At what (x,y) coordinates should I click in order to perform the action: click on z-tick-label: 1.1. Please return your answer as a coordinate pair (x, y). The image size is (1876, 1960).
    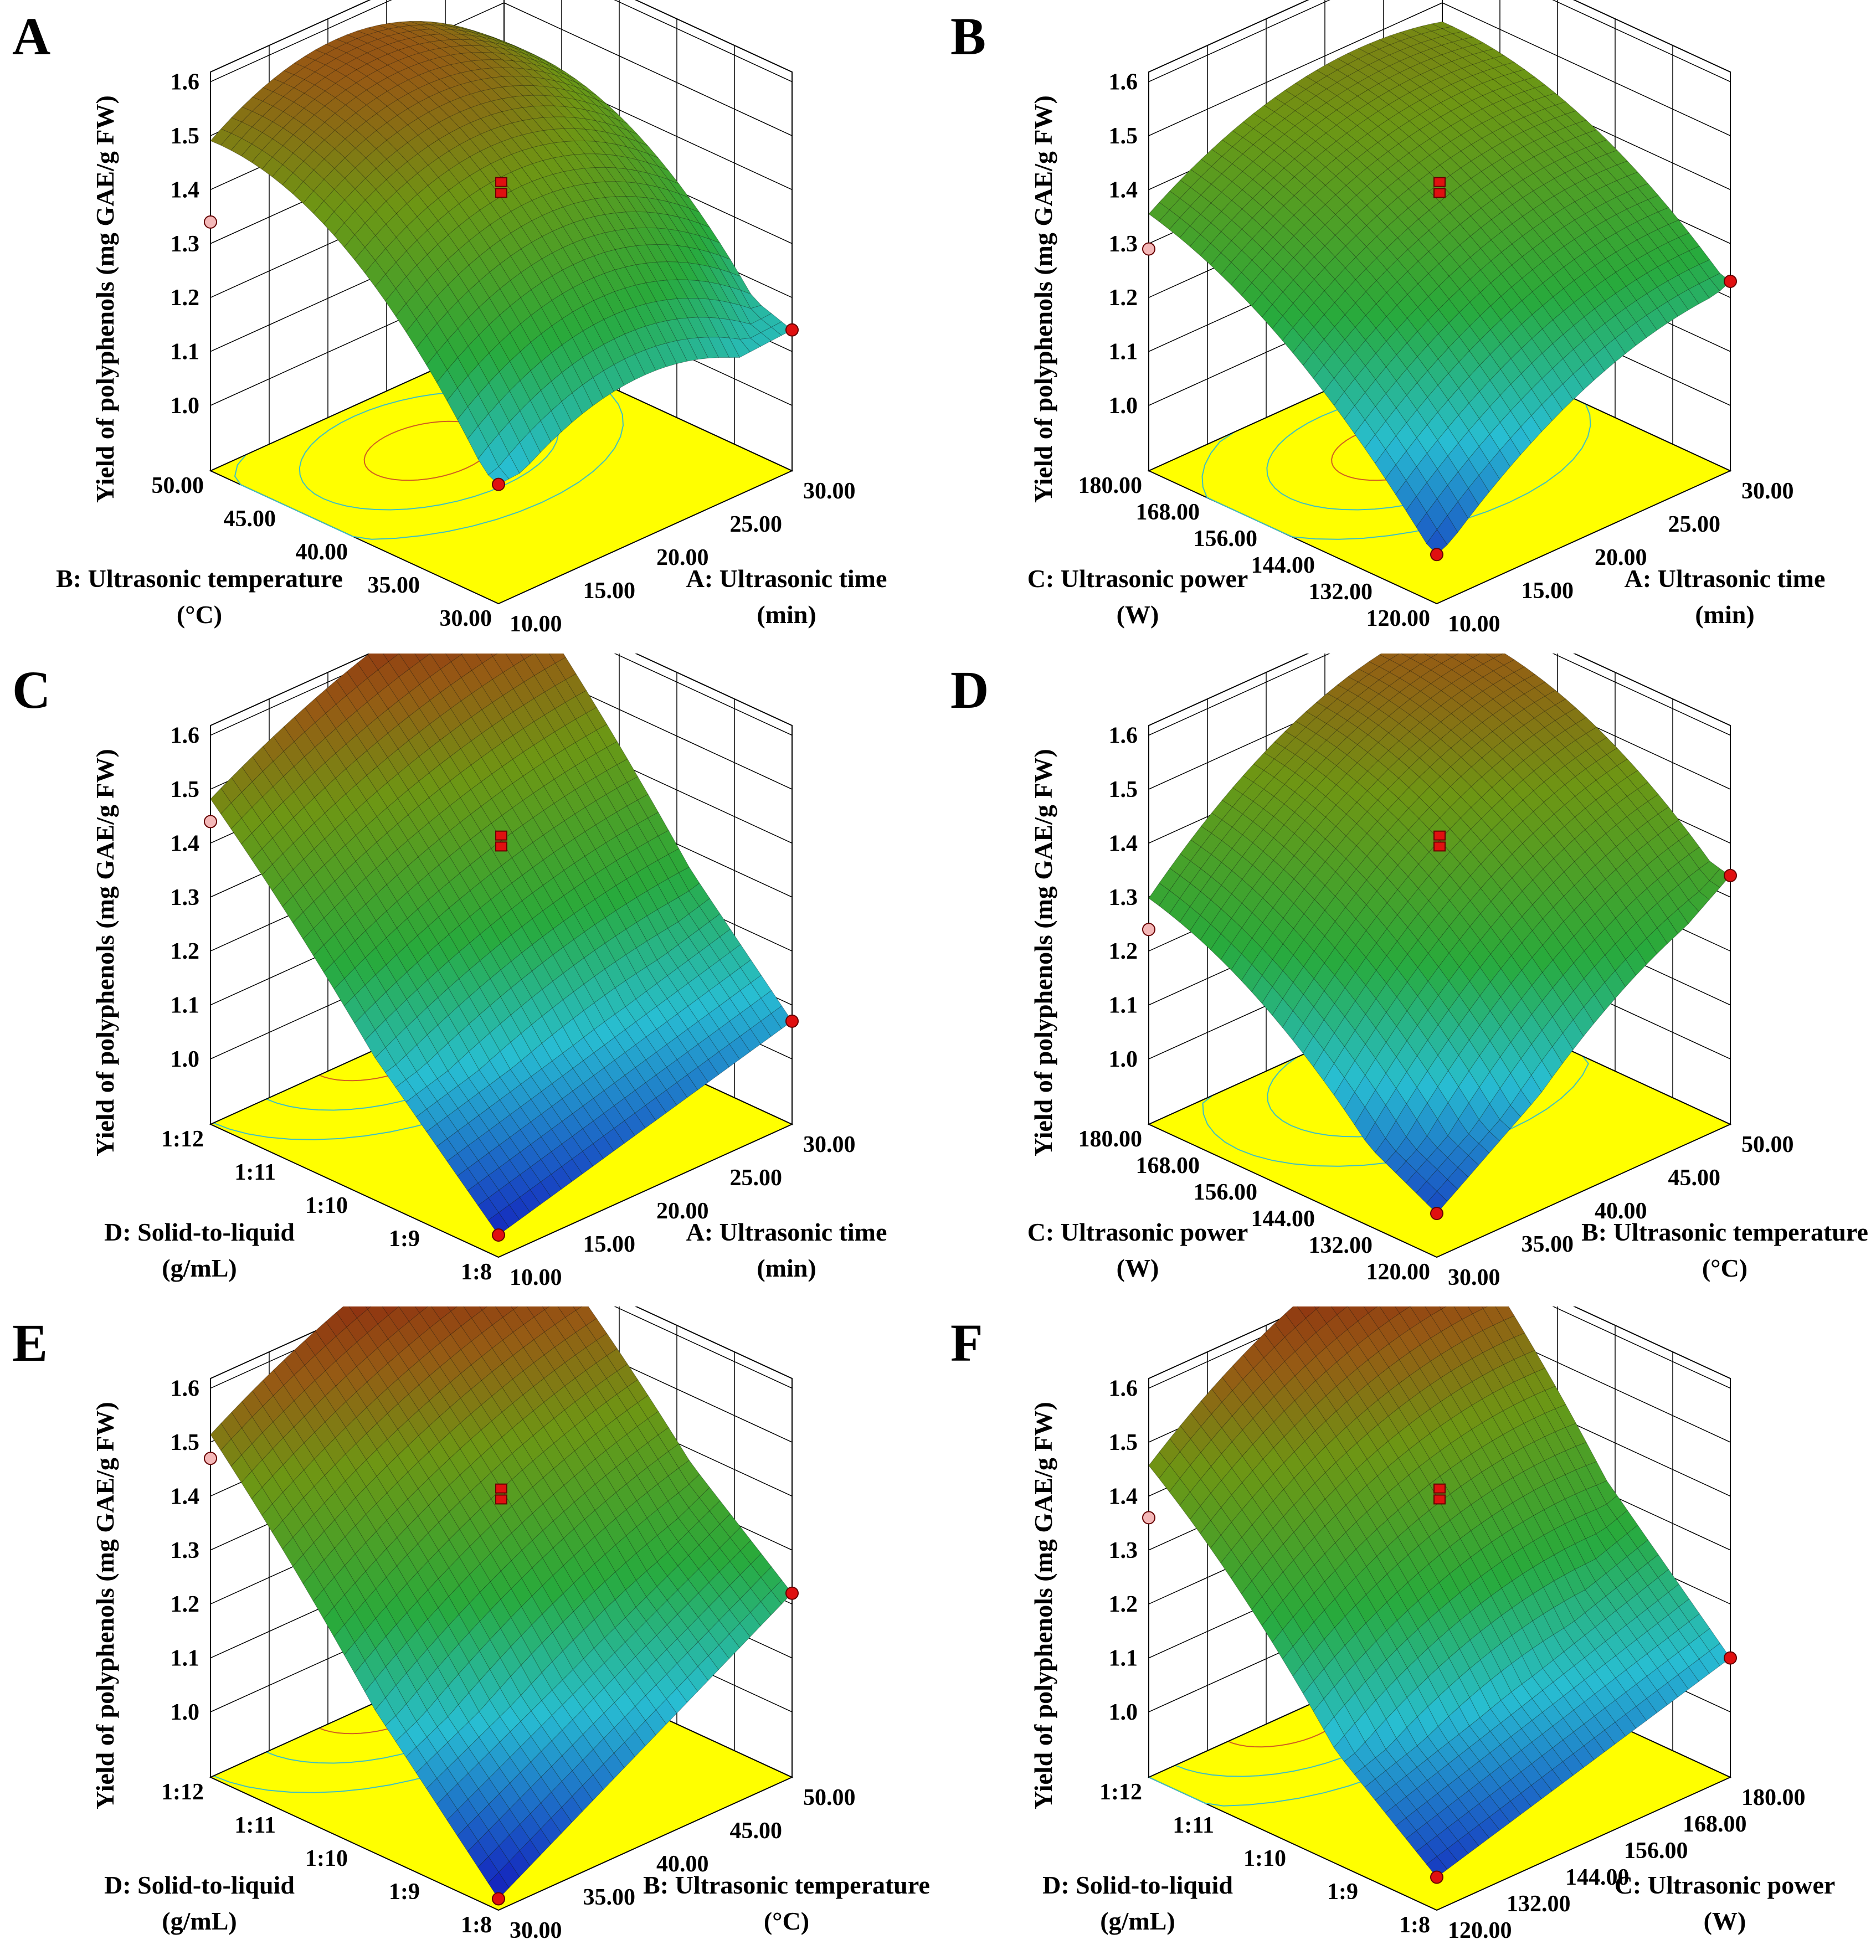
    Looking at the image, I should click on (185, 352).